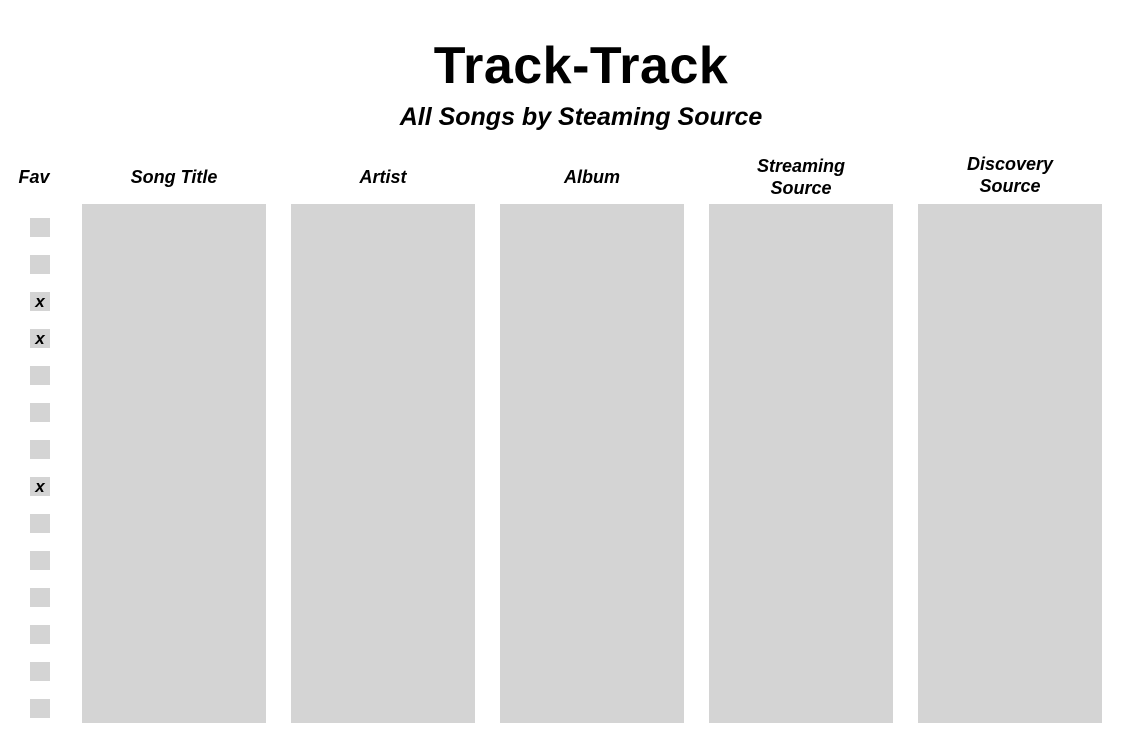 The image size is (1122, 751). I want to click on page-subtitle: All Songs by Steaming Source, so click(581, 117).